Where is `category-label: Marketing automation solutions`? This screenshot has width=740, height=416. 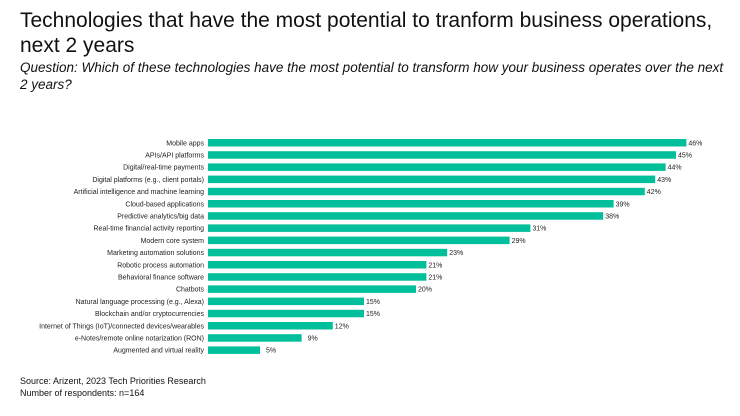
category-label: Marketing automation solutions is located at coordinates (155, 253).